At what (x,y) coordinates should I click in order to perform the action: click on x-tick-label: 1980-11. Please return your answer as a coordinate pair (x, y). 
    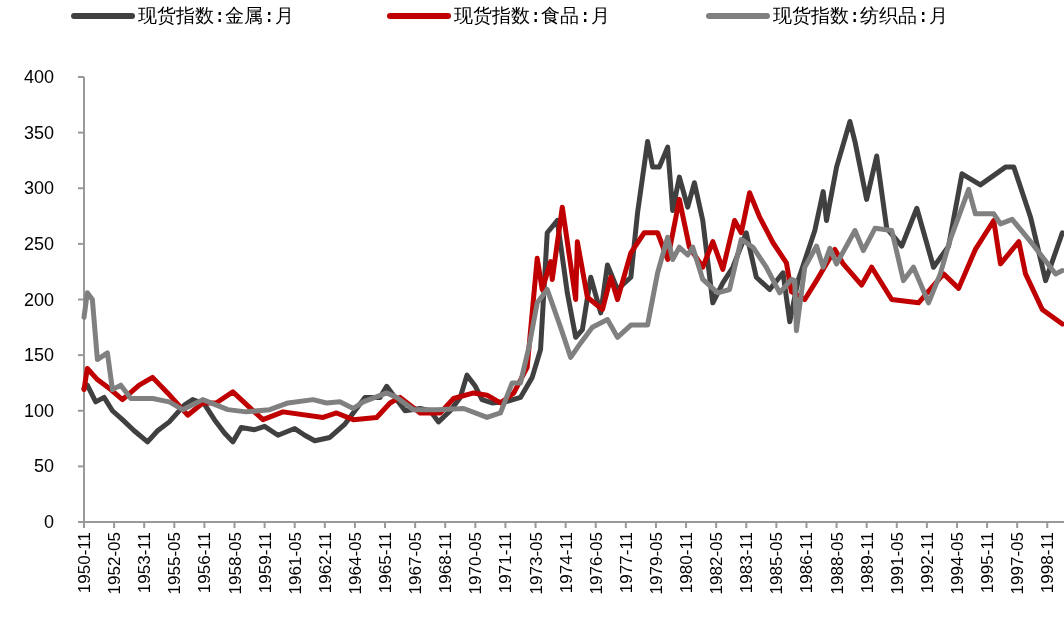
    Looking at the image, I should click on (687, 563).